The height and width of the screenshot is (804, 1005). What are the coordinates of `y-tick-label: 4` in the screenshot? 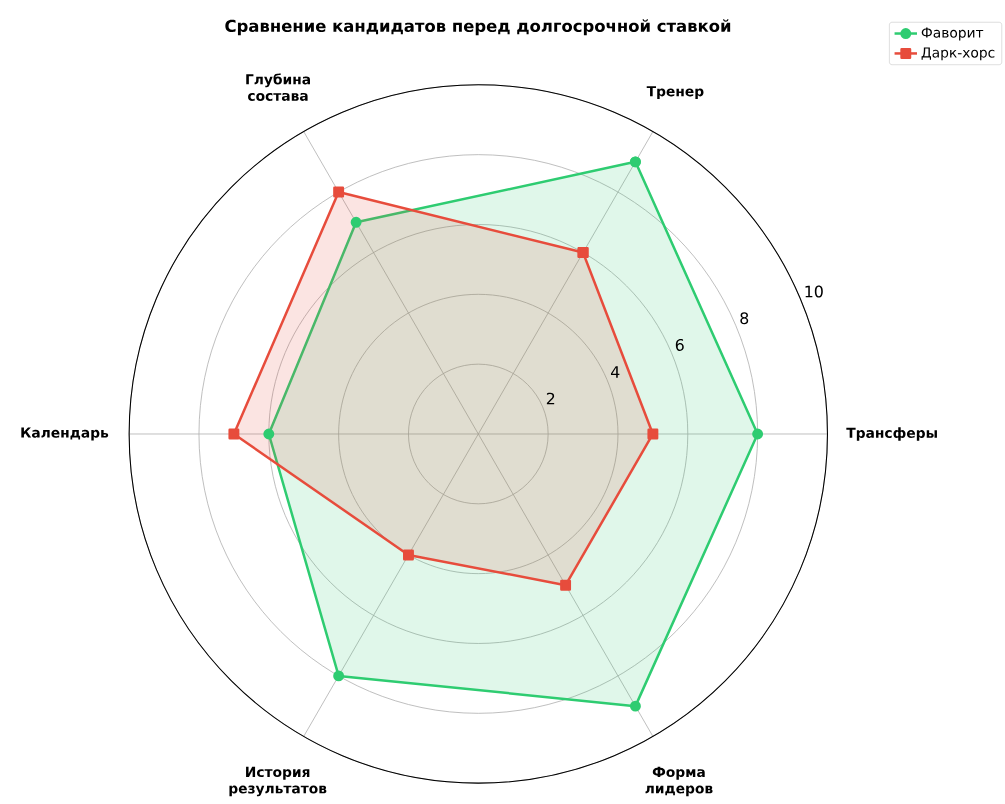 It's located at (615, 372).